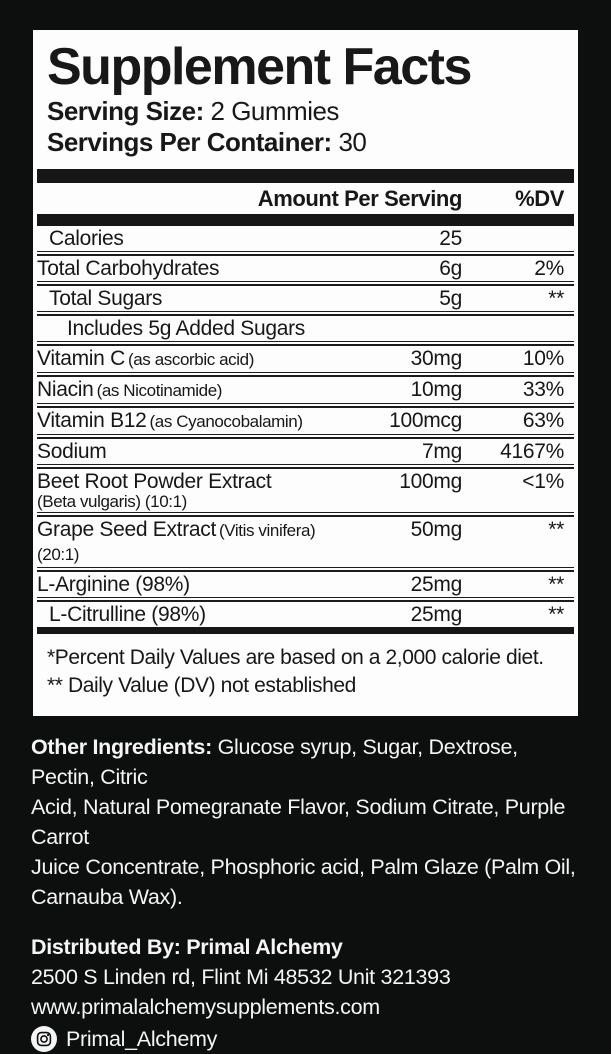  Describe the element at coordinates (305, 359) in the screenshot. I see `nutrient-row-vitamin-c: Vitamin C (as ascorbic acid) 30mg 10%` at that location.